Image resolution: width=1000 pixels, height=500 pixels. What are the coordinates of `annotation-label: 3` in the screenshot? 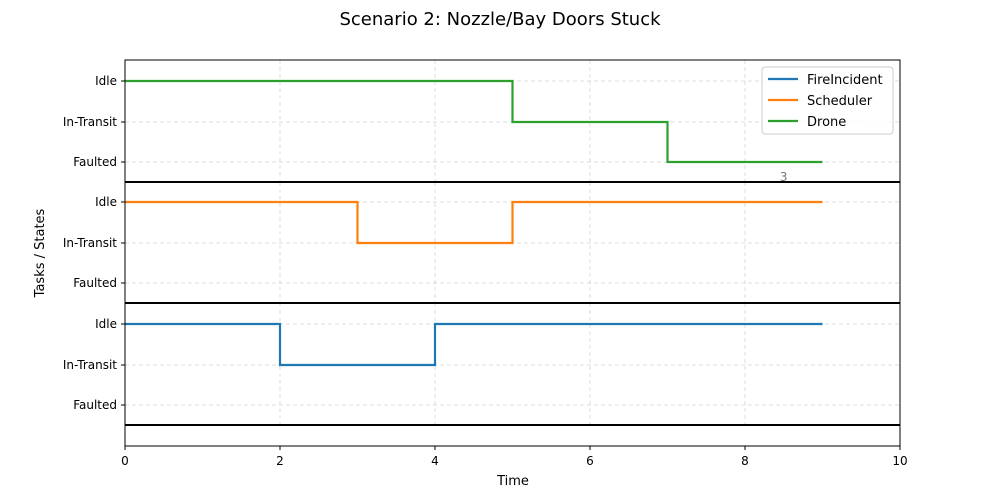 It's located at (784, 177).